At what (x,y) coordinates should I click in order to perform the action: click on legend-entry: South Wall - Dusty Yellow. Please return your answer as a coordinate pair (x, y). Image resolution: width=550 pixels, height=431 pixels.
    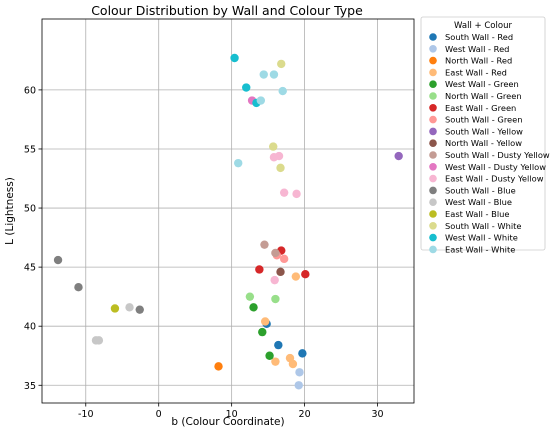
    Looking at the image, I should click on (497, 155).